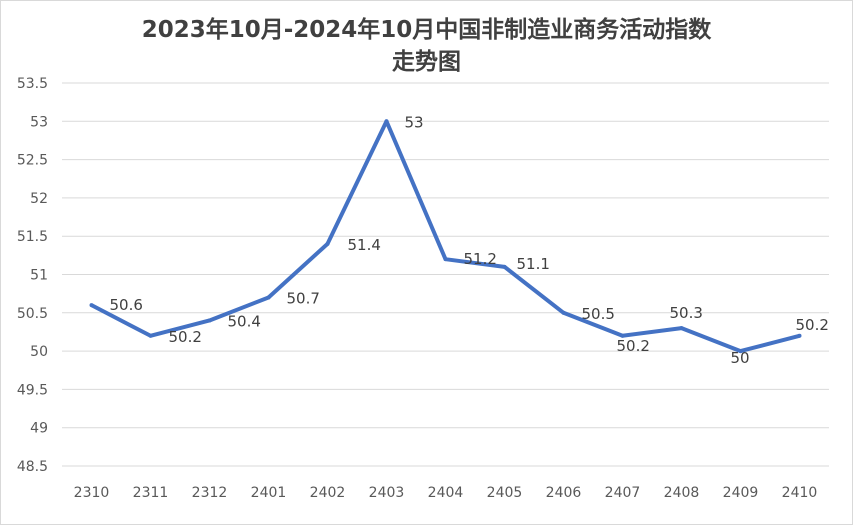 The height and width of the screenshot is (525, 853). What do you see at coordinates (480, 259) in the screenshot?
I see `data-label: 51.2` at bounding box center [480, 259].